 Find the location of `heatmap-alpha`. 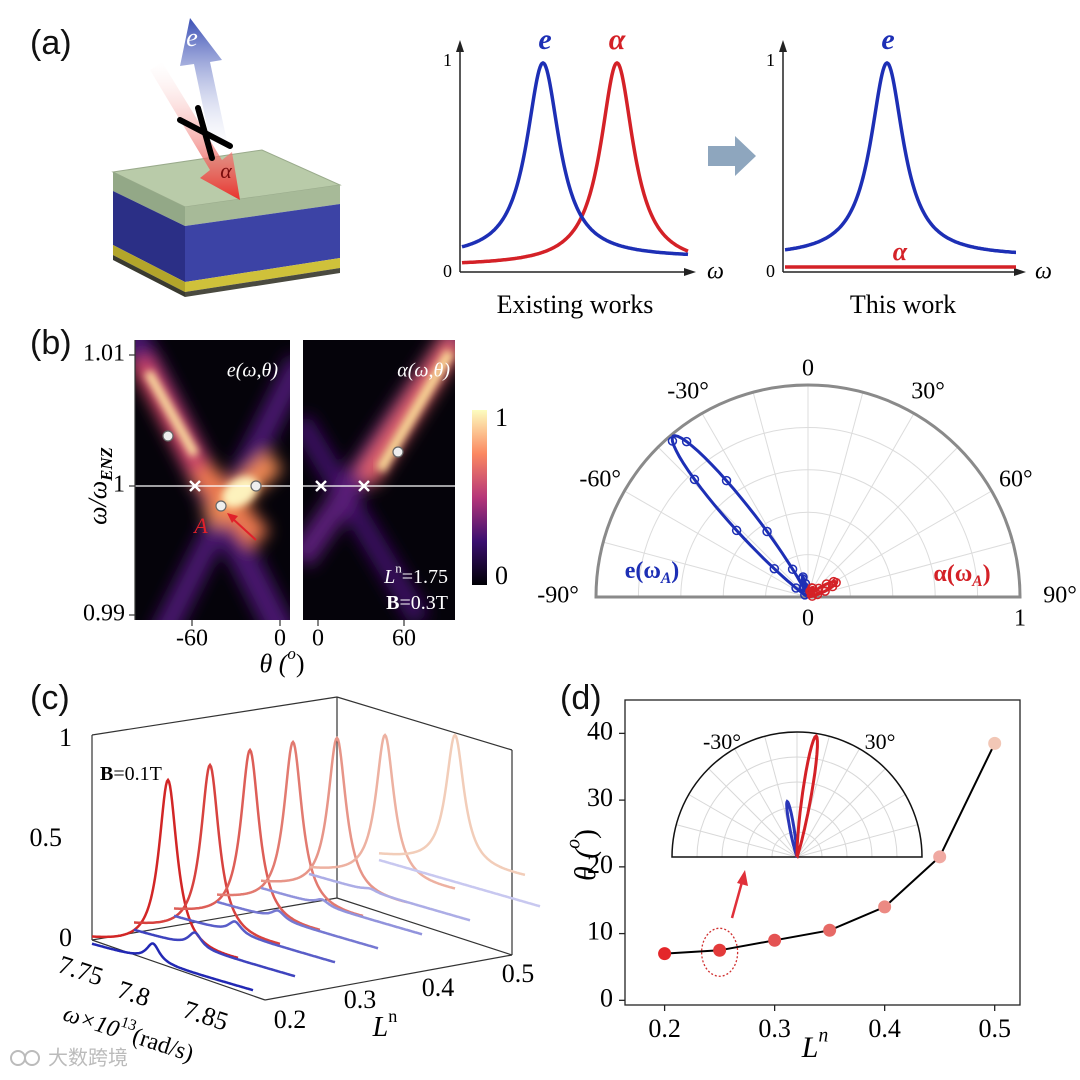

heatmap-alpha is located at coordinates (379, 480).